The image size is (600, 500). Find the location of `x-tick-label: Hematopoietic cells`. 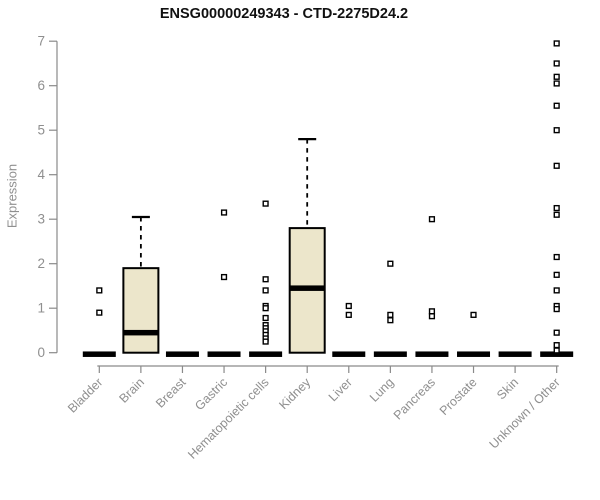

x-tick-label: Hematopoietic cells is located at coordinates (228, 418).